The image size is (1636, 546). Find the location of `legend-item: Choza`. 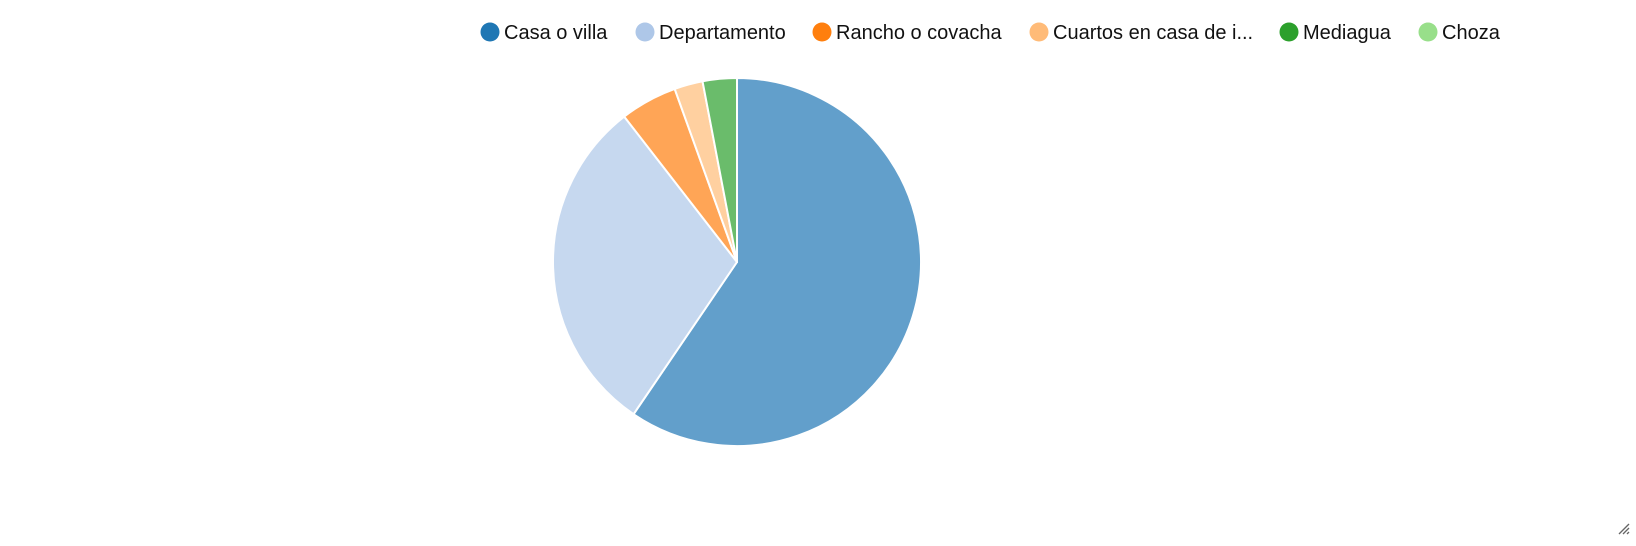

legend-item: Choza is located at coordinates (1459, 33).